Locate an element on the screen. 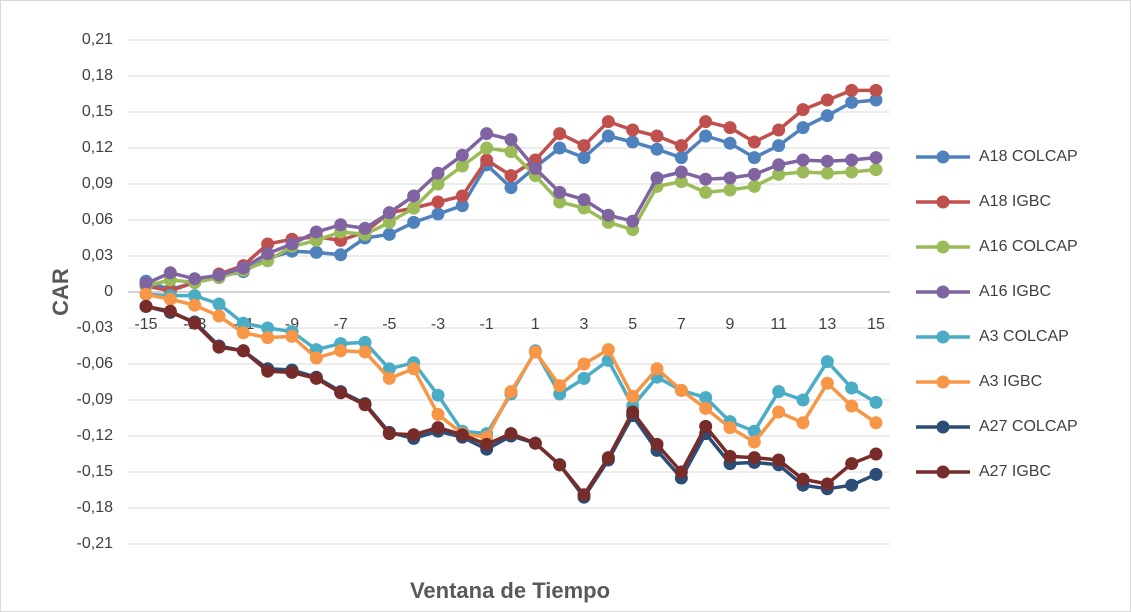 The height and width of the screenshot is (612, 1131). y-tick-label: 0 is located at coordinates (108, 291).